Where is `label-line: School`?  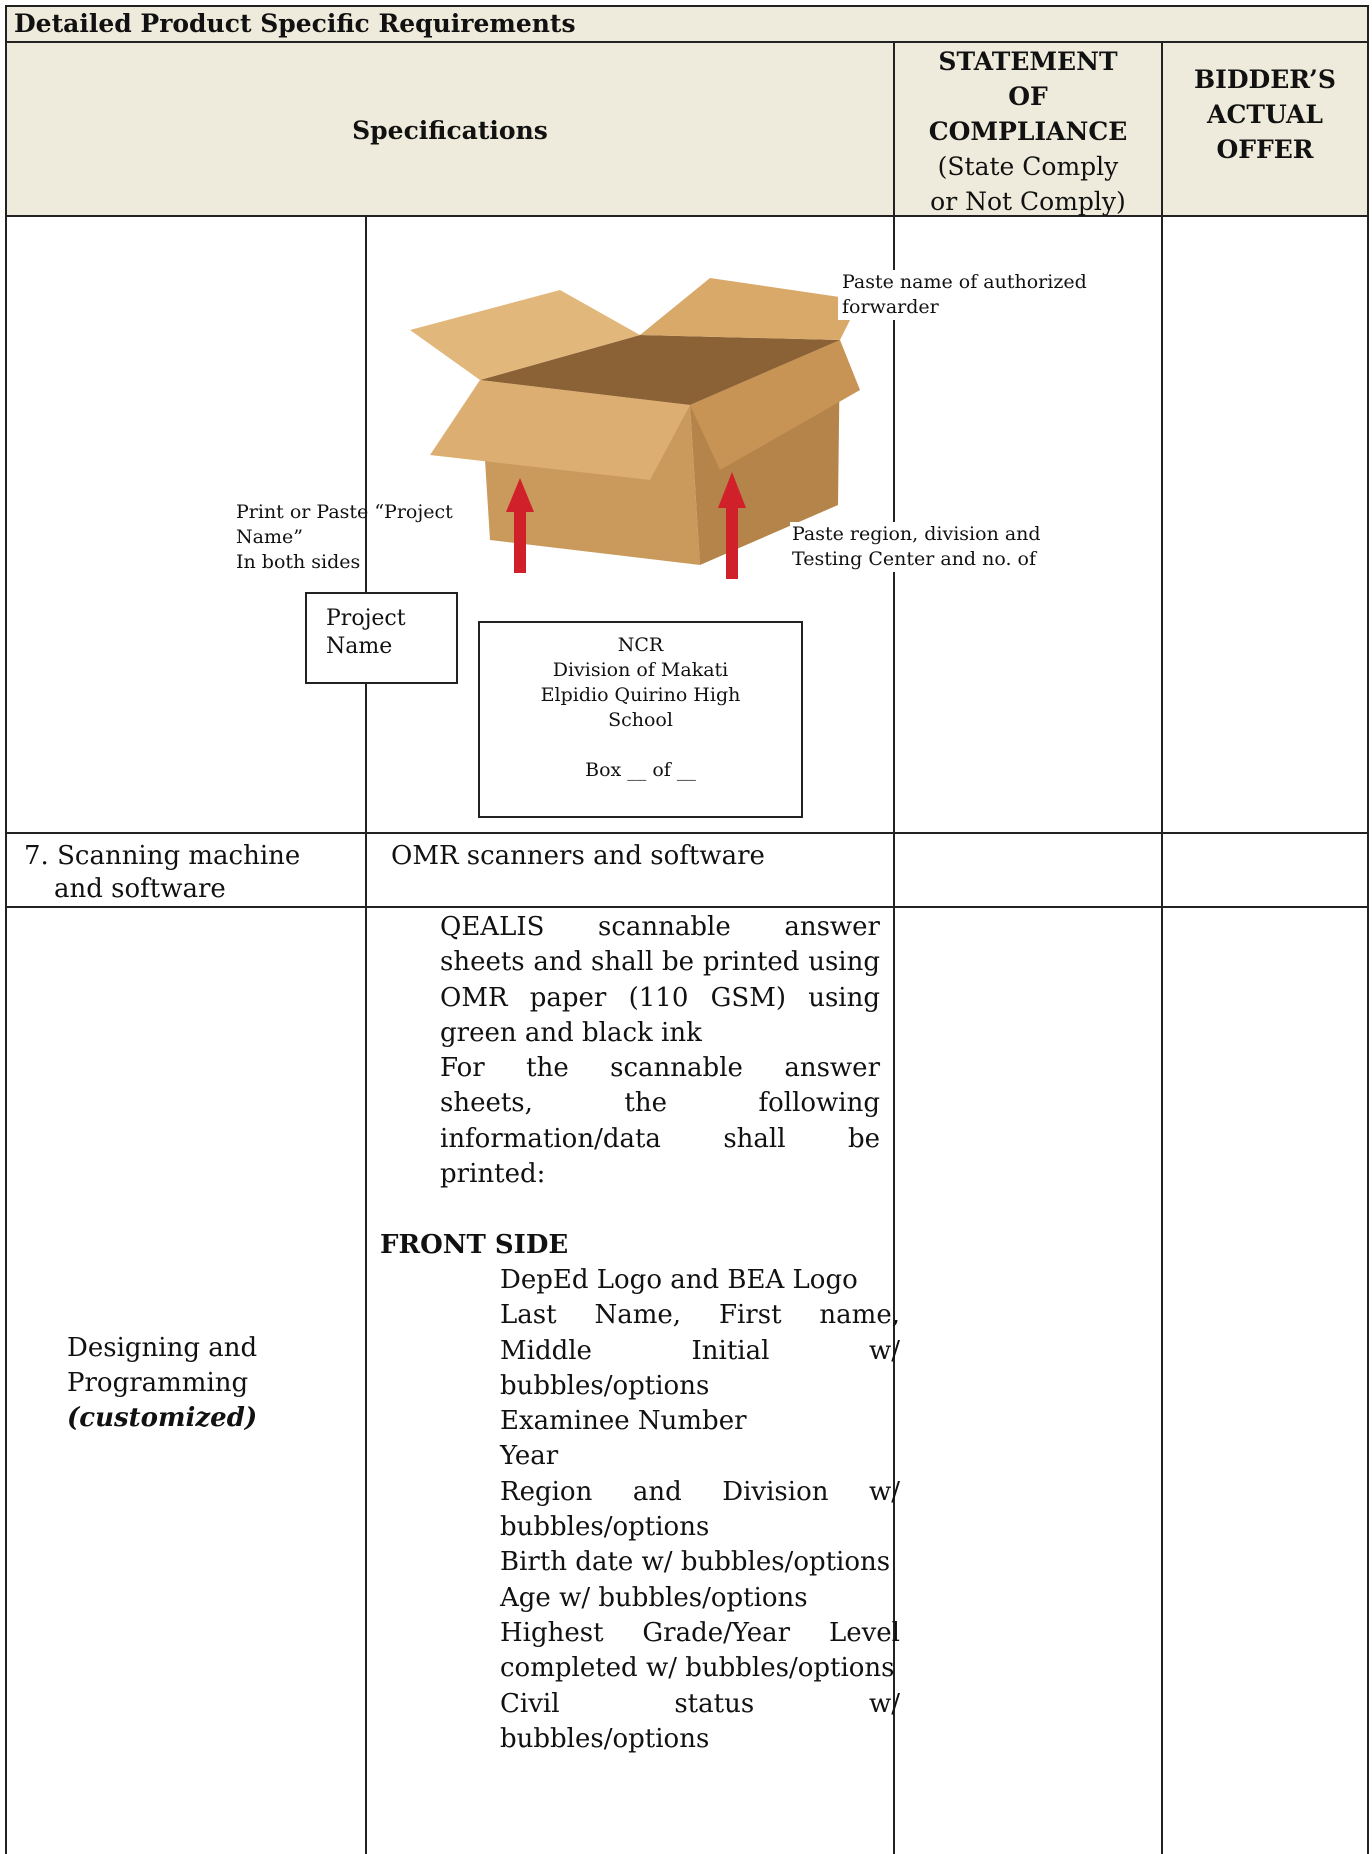
label-line: School is located at coordinates (640, 720).